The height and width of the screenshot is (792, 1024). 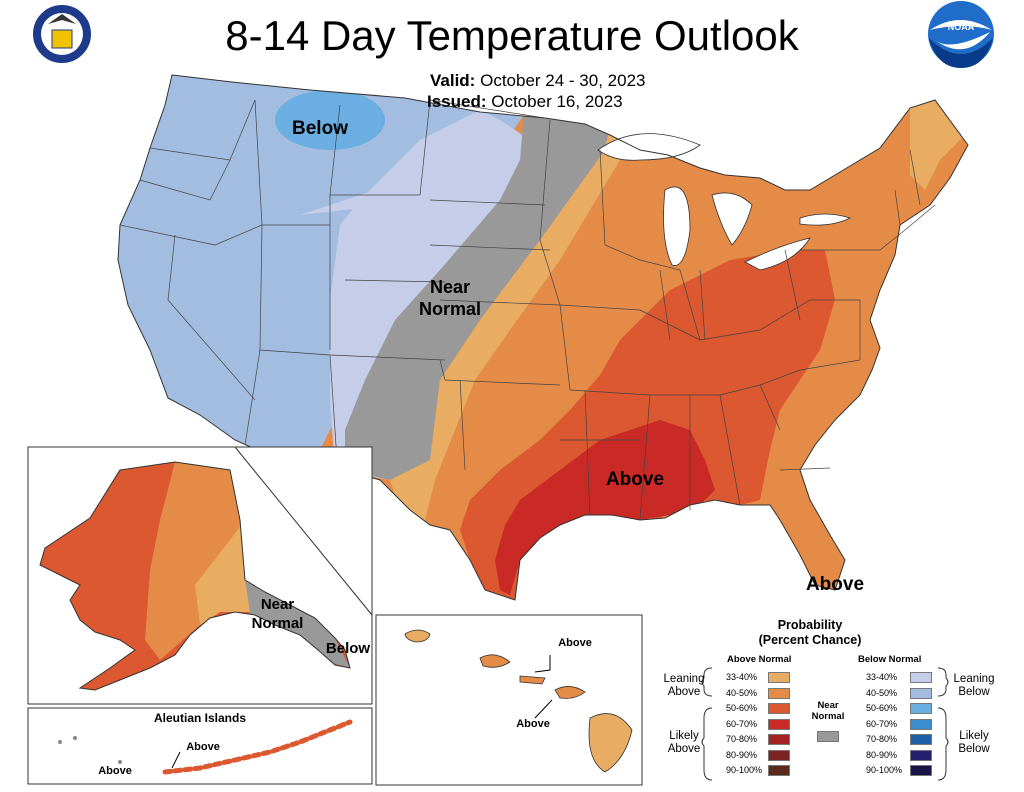 What do you see at coordinates (533, 724) in the screenshot?
I see `hawaii-above-label-2: Above` at bounding box center [533, 724].